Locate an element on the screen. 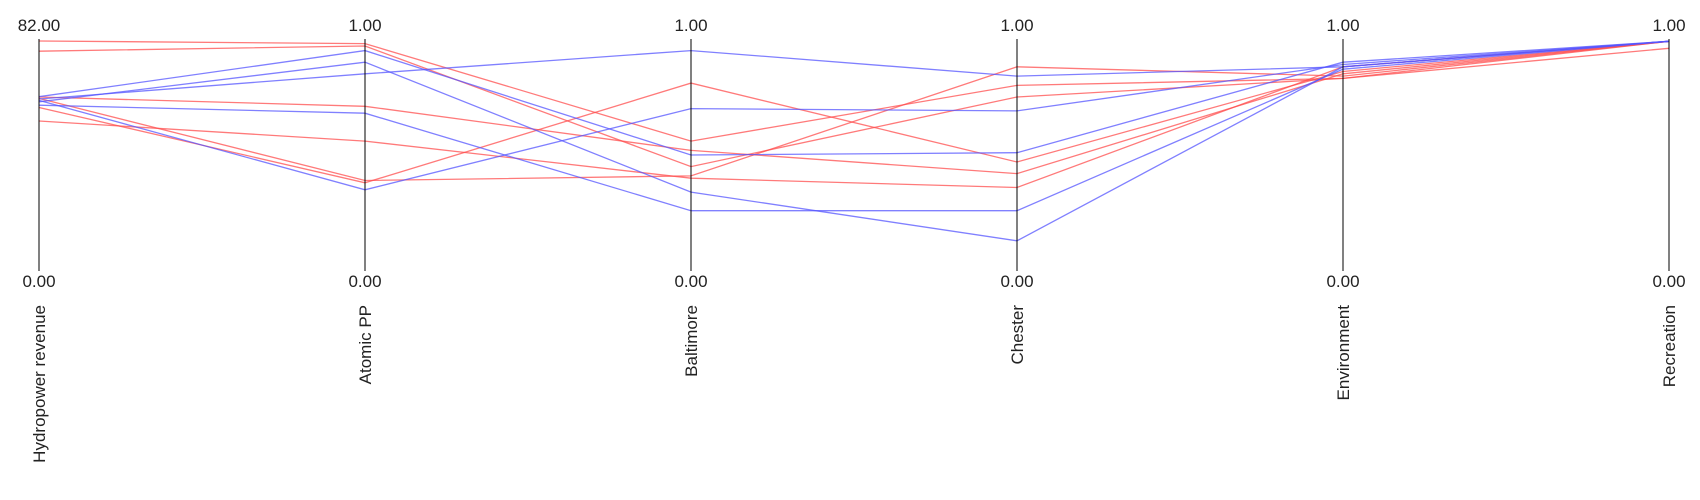  axis-min-label-environment: 0.00 is located at coordinates (1342, 281).